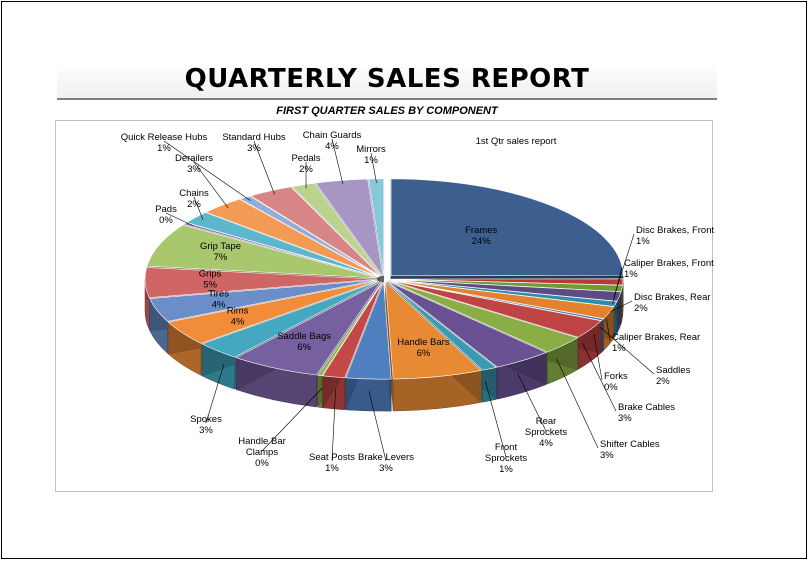  What do you see at coordinates (507, 227) in the screenshot?
I see `pie-slice-frames` at bounding box center [507, 227].